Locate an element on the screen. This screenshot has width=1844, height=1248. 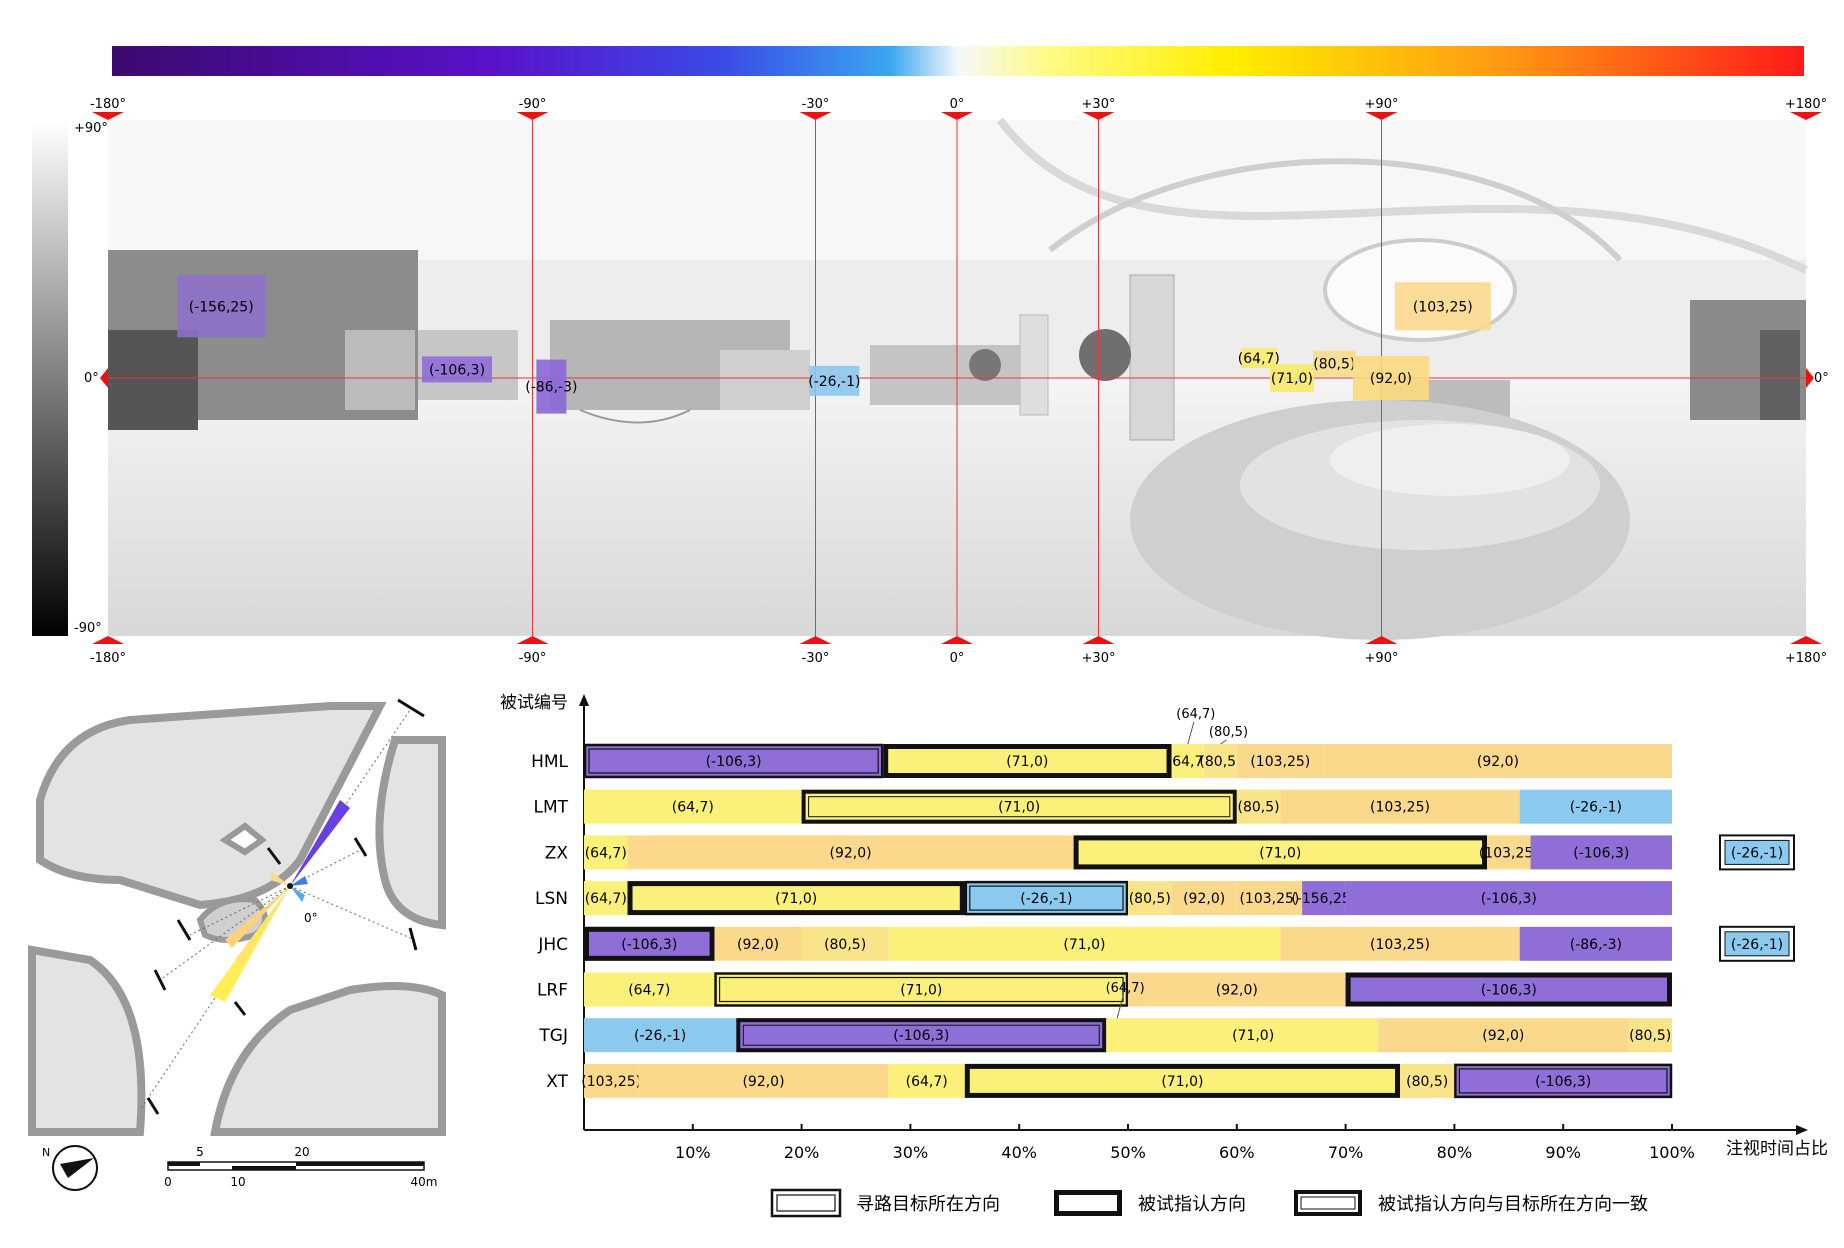
x-tick-label: 30% is located at coordinates (911, 1152).